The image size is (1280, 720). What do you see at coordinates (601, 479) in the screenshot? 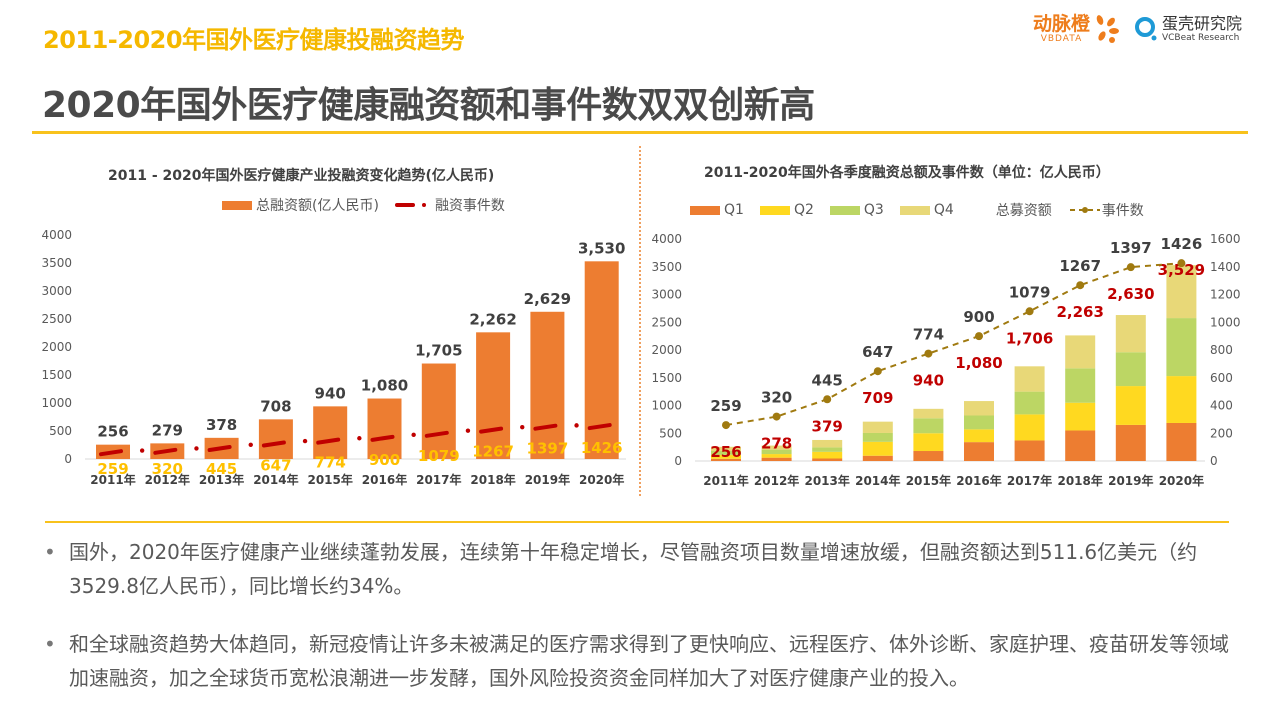
I see `x-tick-label: 2020年` at bounding box center [601, 479].